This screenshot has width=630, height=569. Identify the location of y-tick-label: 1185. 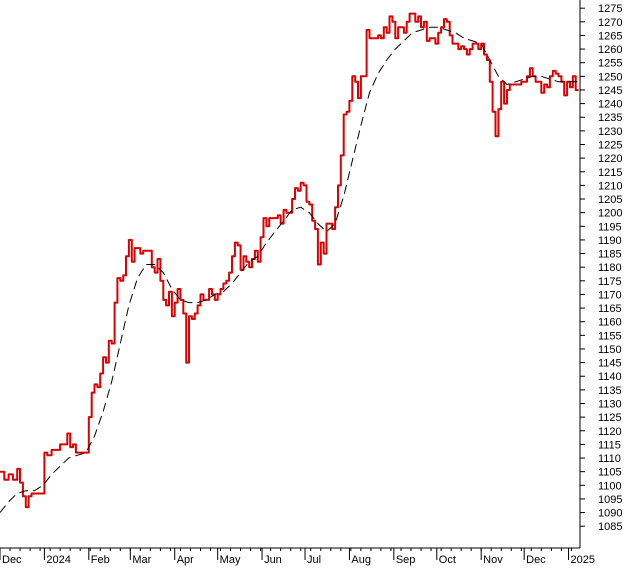
(610, 255).